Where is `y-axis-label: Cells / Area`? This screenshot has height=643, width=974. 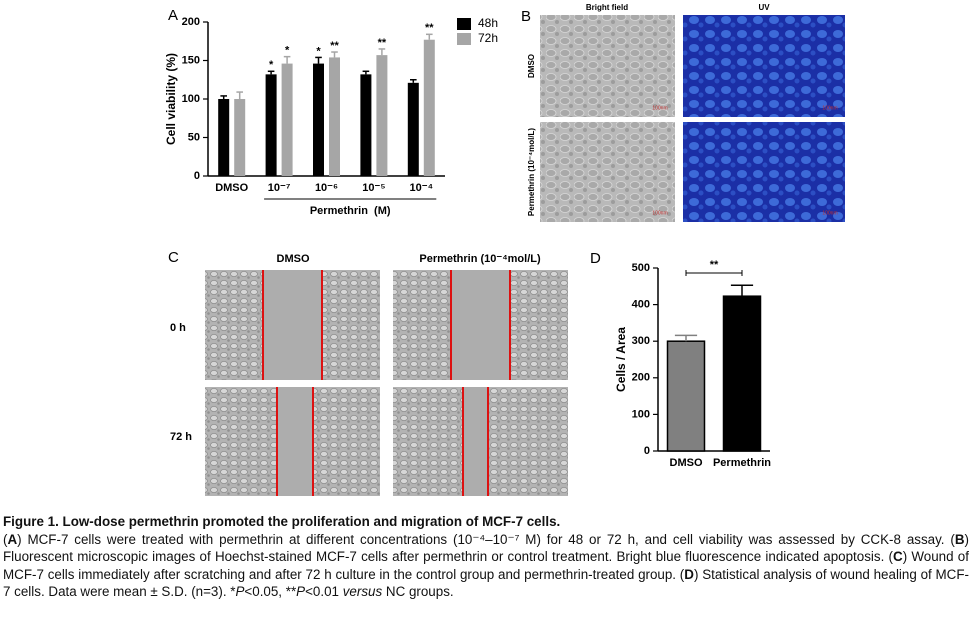
y-axis-label: Cells / Area is located at coordinates (621, 359).